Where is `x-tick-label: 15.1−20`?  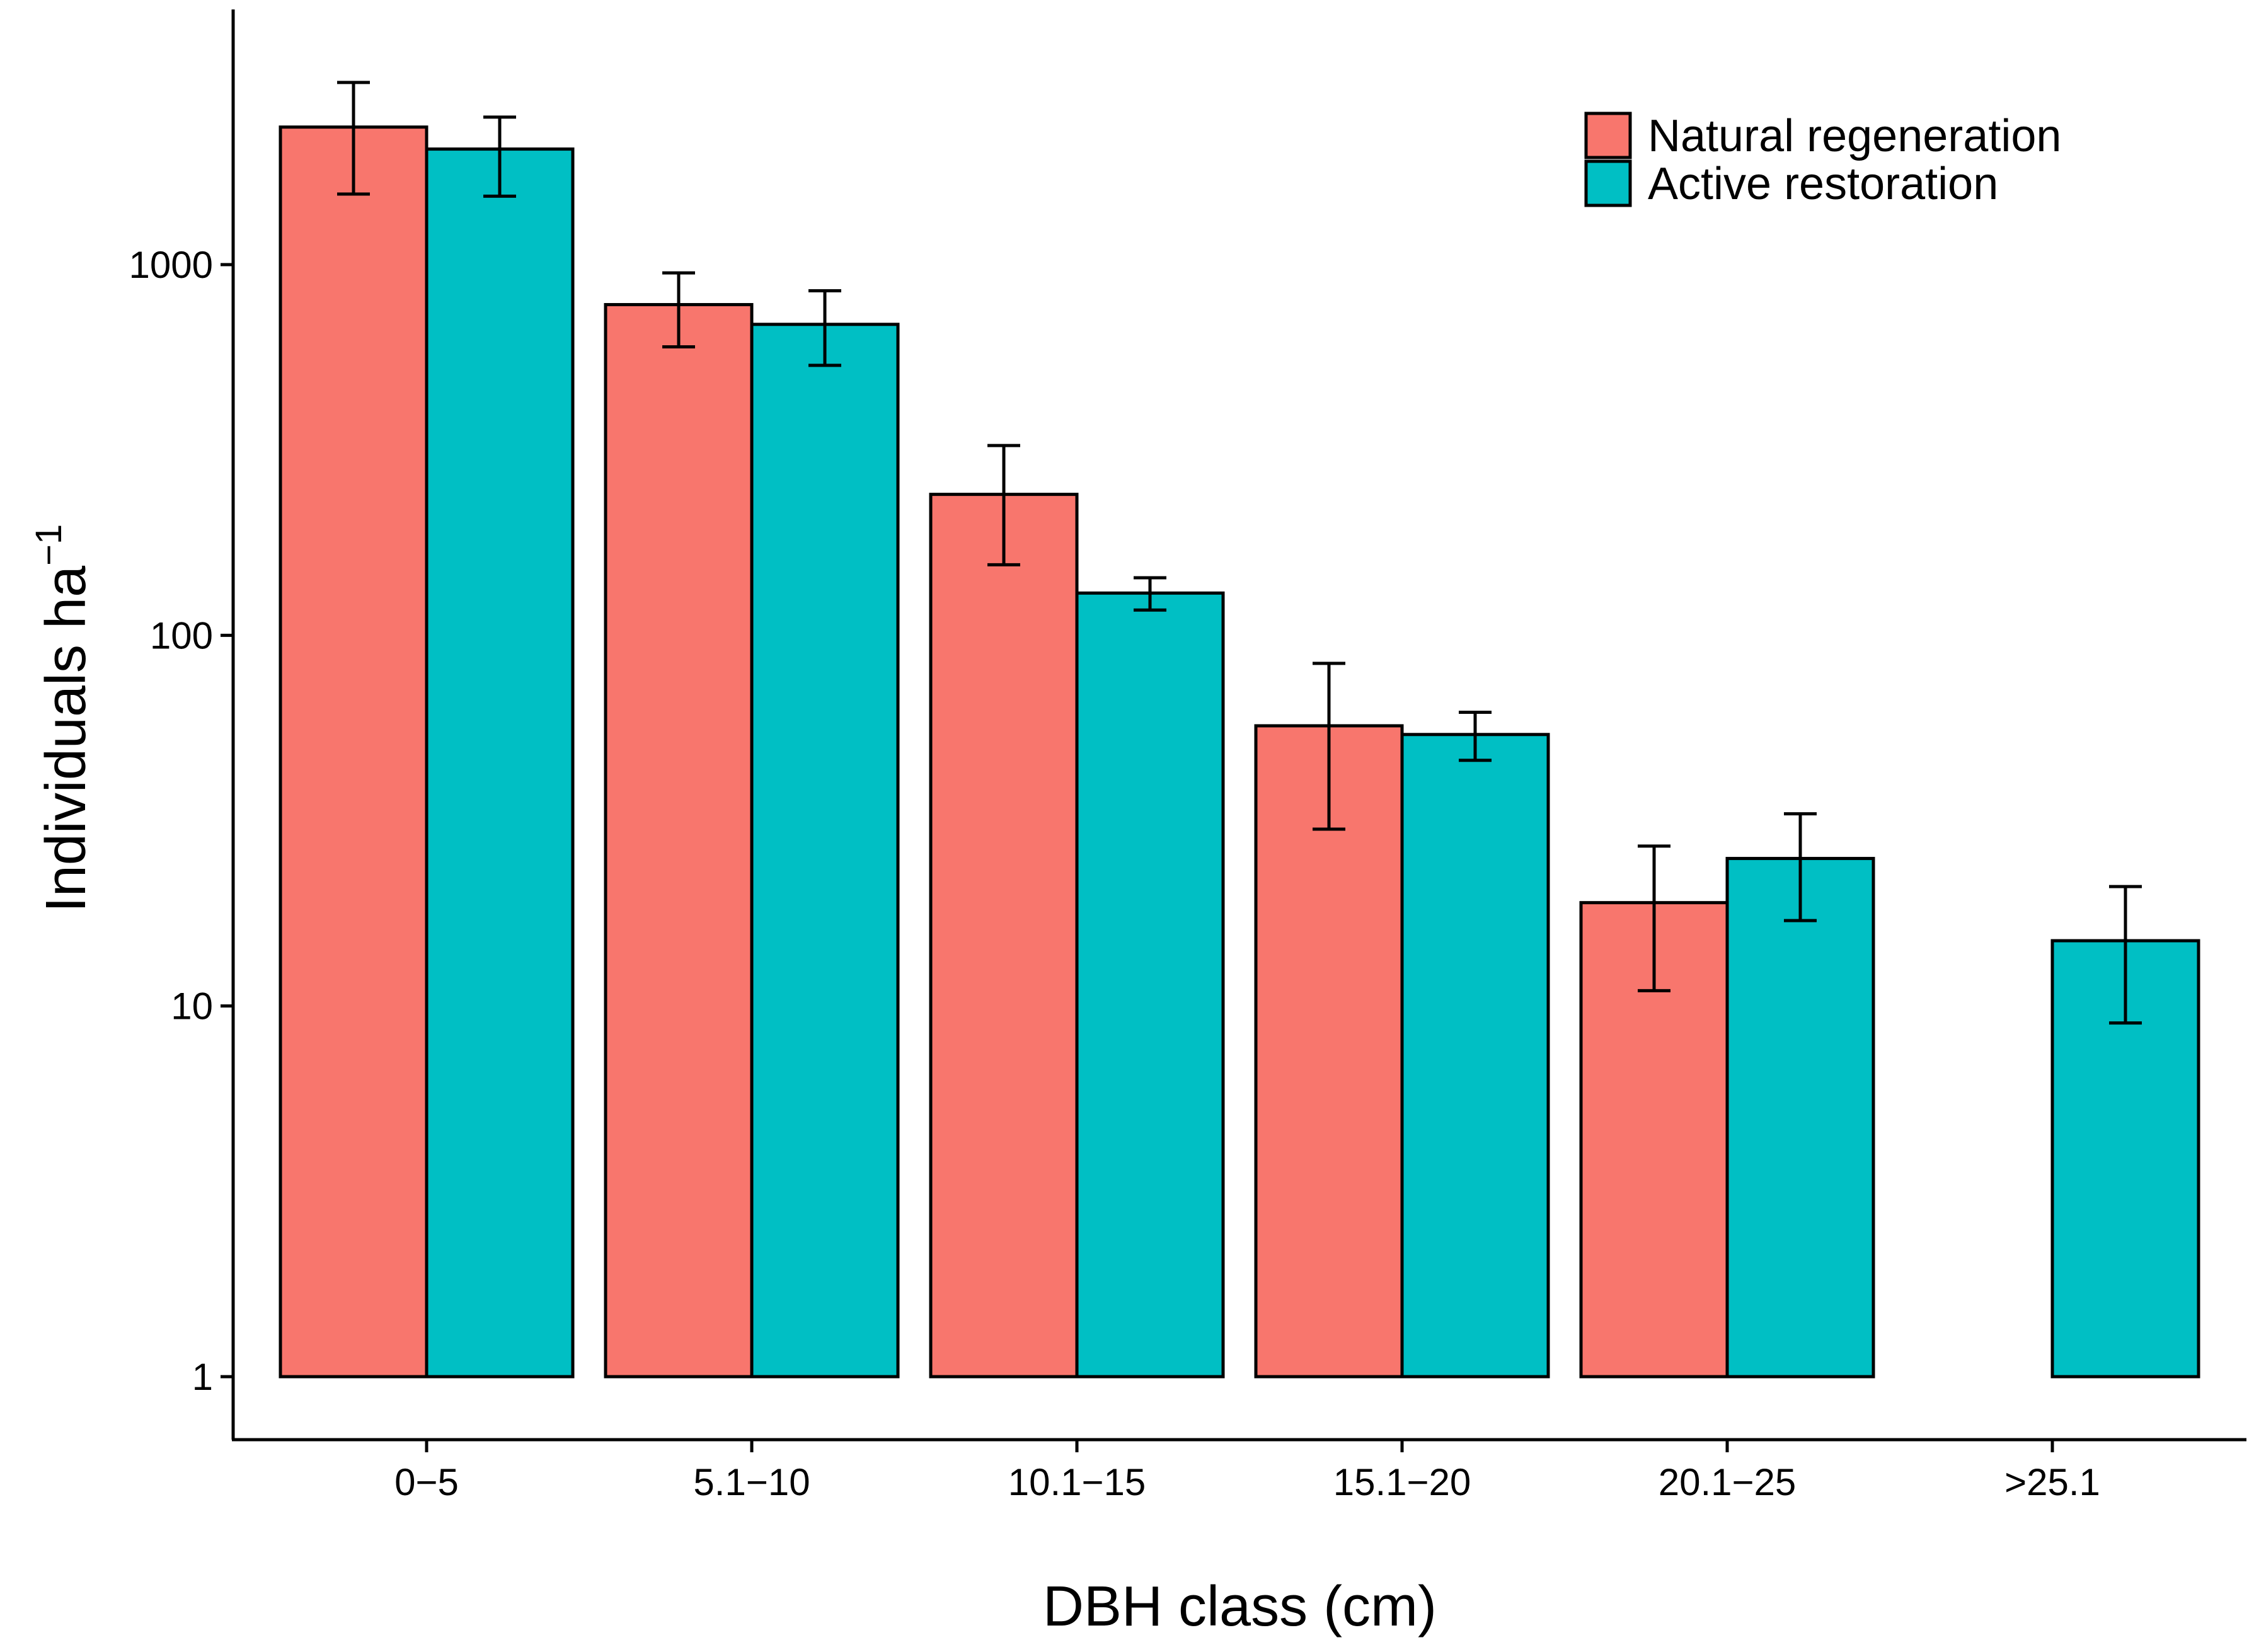 x-tick-label: 15.1−20 is located at coordinates (1402, 1482).